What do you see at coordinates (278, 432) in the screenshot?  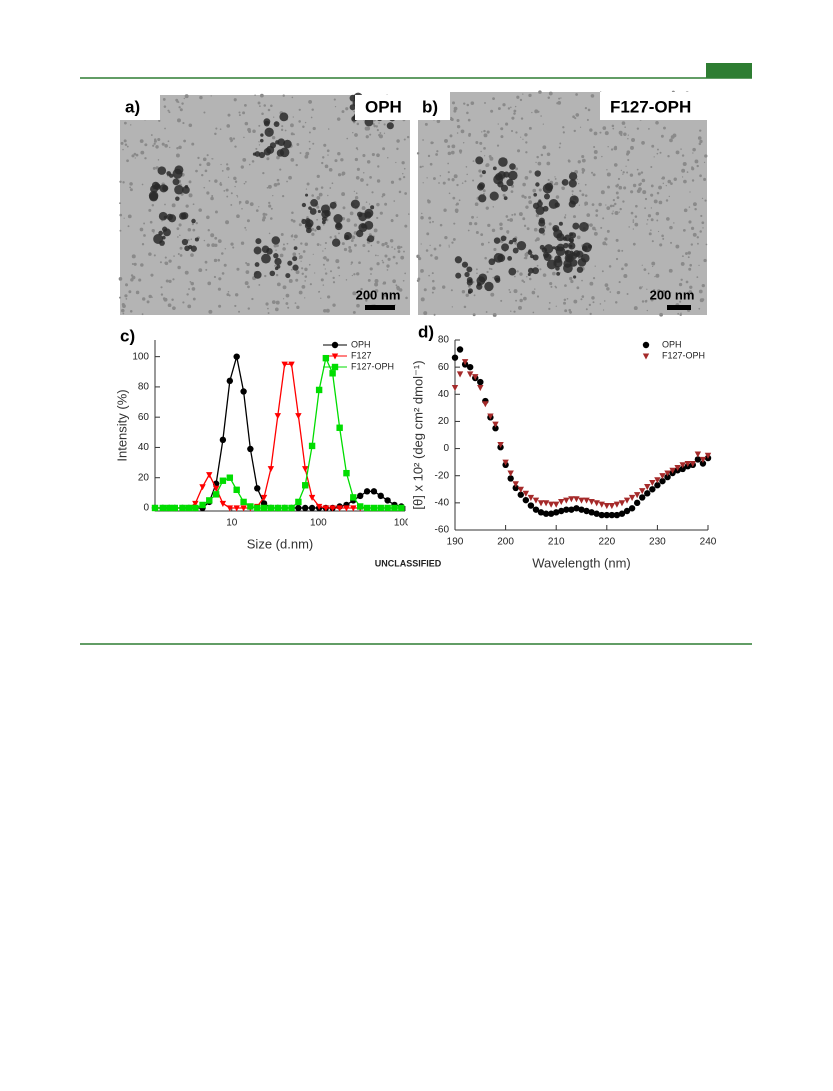 I see `series-line` at bounding box center [278, 432].